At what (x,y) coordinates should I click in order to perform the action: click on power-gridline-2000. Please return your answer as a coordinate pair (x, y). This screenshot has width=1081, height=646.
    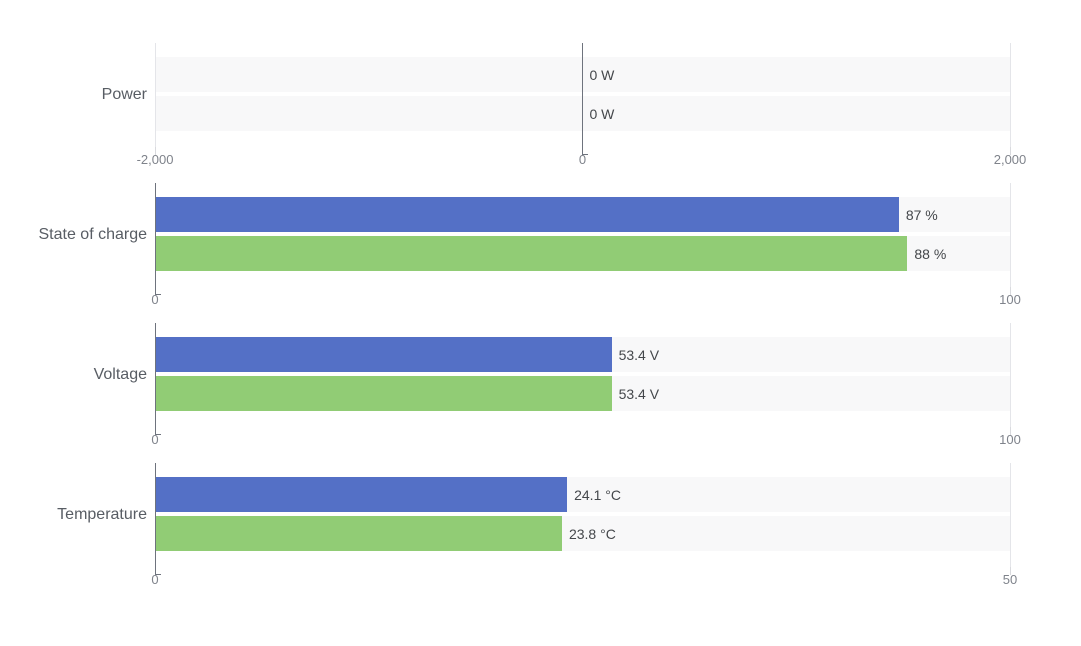
    Looking at the image, I should click on (1010, 95).